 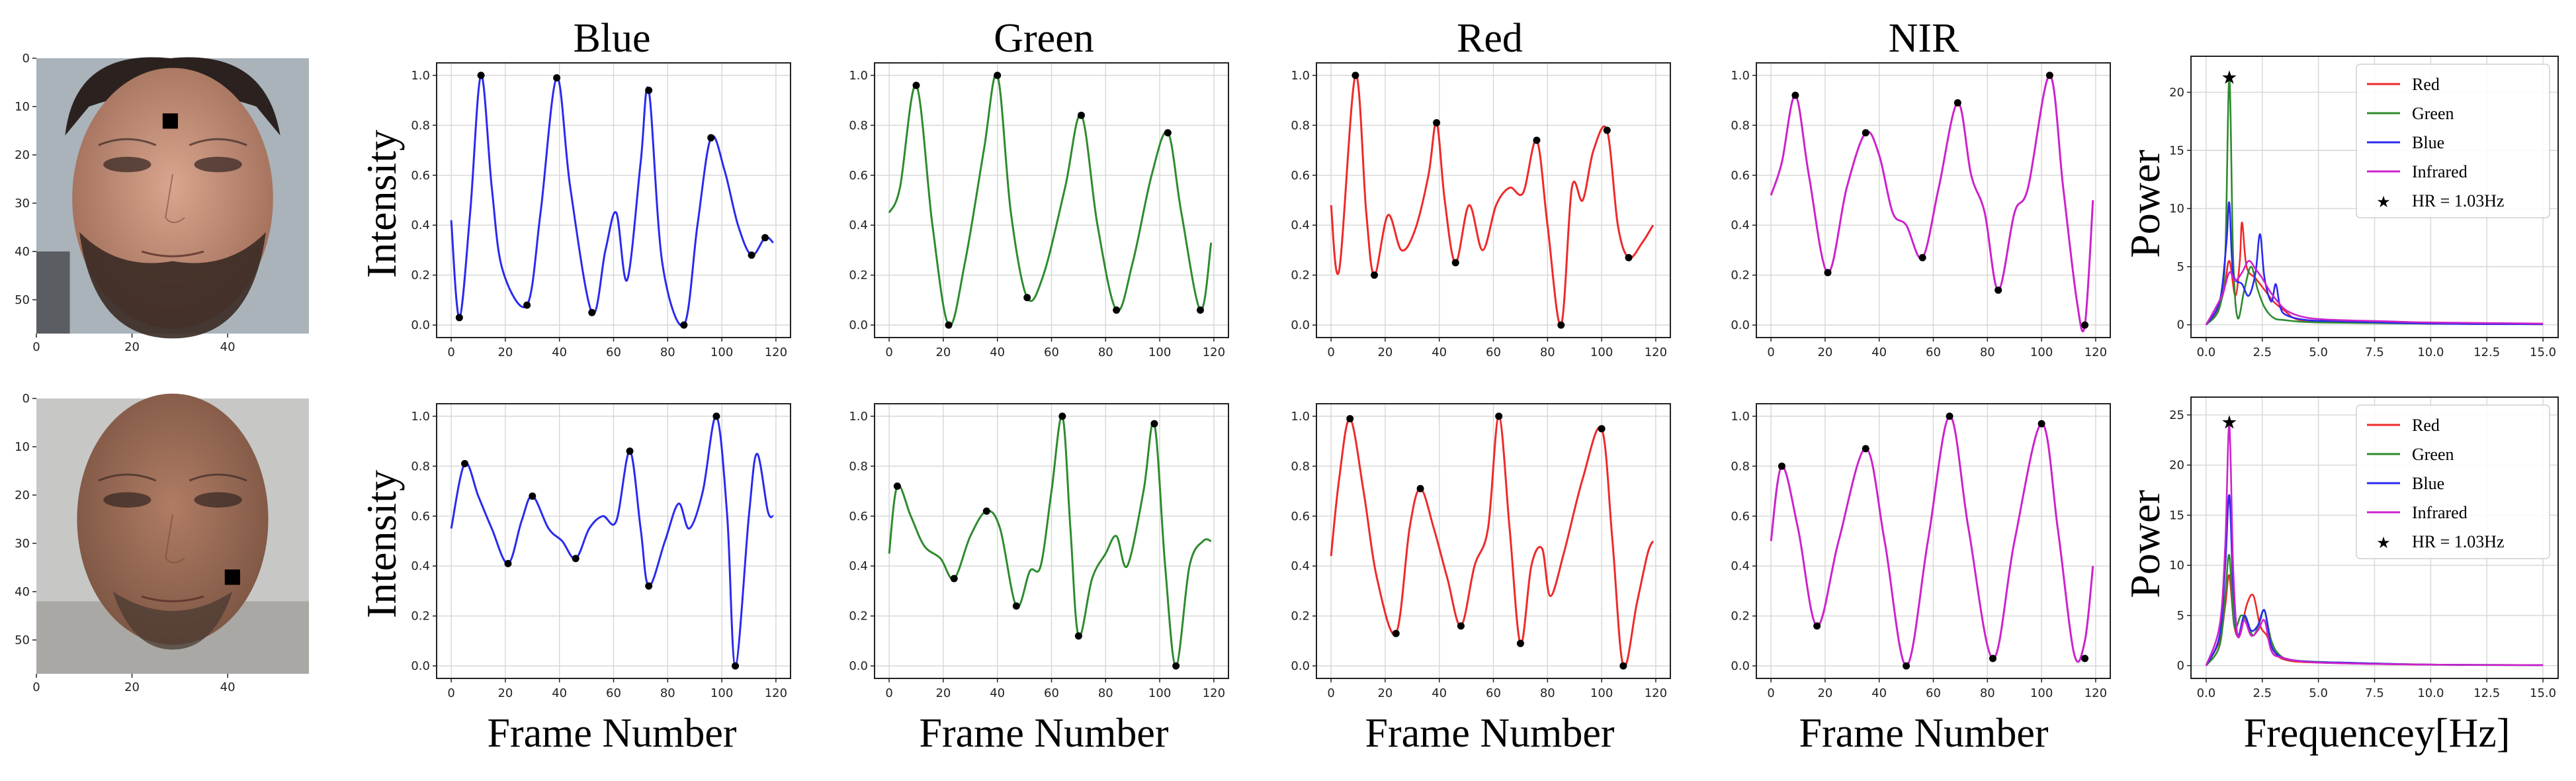 I want to click on y-tick-label: 20, so click(x=2176, y=92).